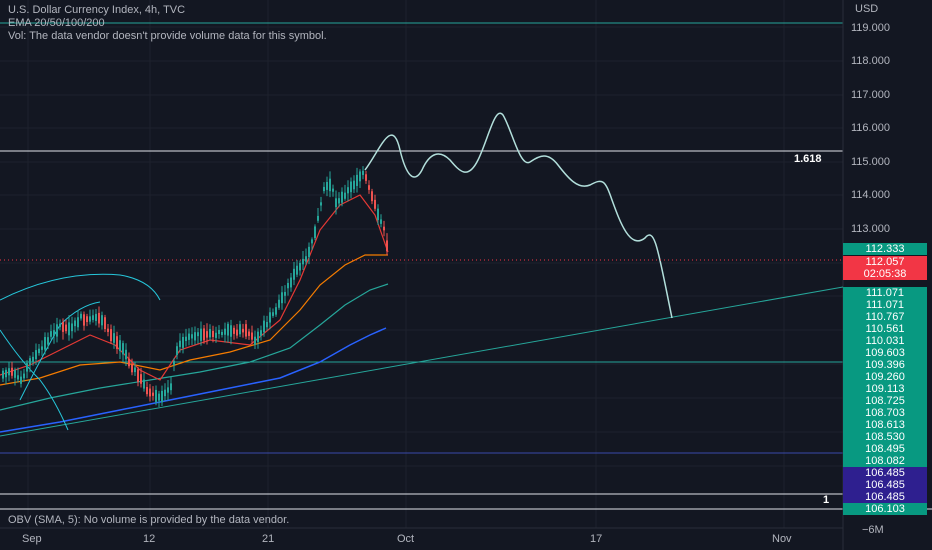  What do you see at coordinates (885, 461) in the screenshot?
I see `indicator-price-label: 108.082` at bounding box center [885, 461].